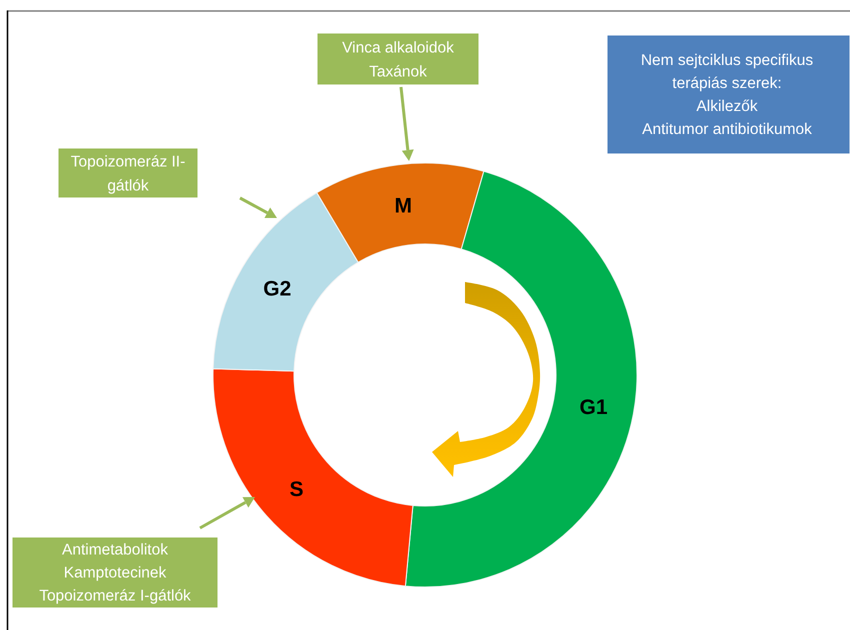 The image size is (850, 630). What do you see at coordinates (297, 489) in the screenshot?
I see `slice-label: S` at bounding box center [297, 489].